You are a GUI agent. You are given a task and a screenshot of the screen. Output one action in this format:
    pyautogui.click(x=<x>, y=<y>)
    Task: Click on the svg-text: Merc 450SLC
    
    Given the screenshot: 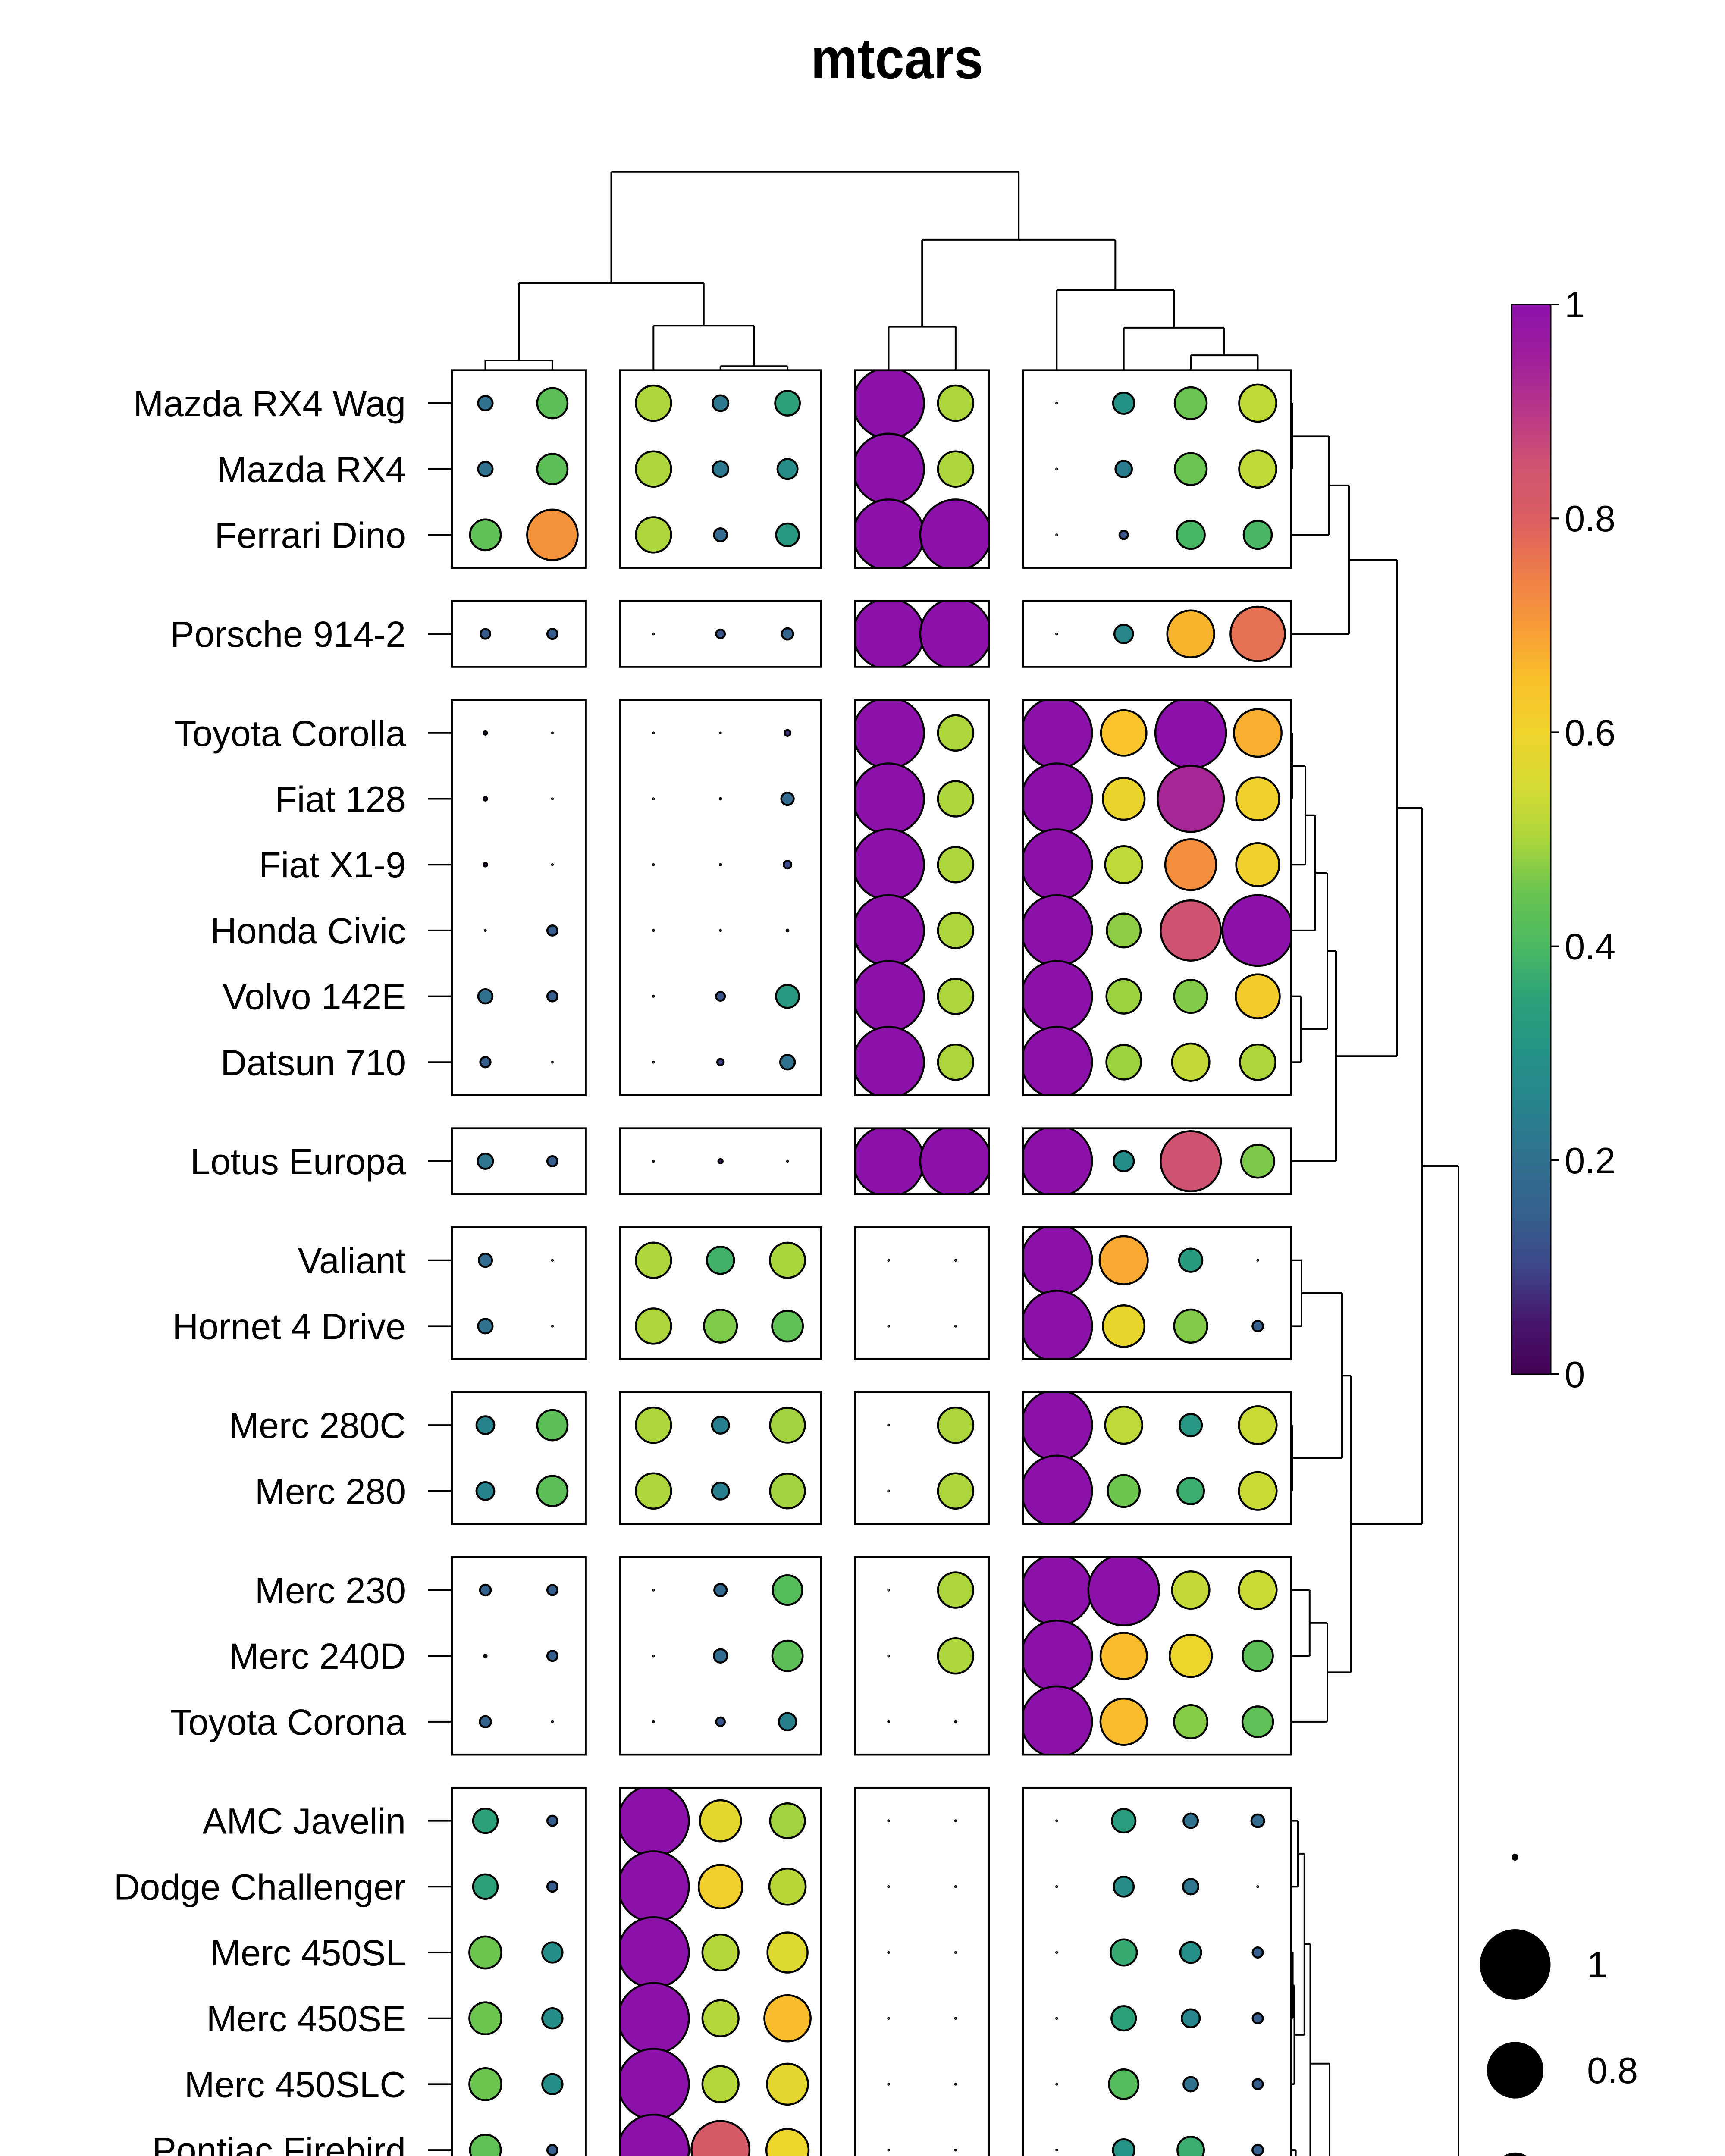 What is the action you would take?
    pyautogui.click(x=295, y=2084)
    